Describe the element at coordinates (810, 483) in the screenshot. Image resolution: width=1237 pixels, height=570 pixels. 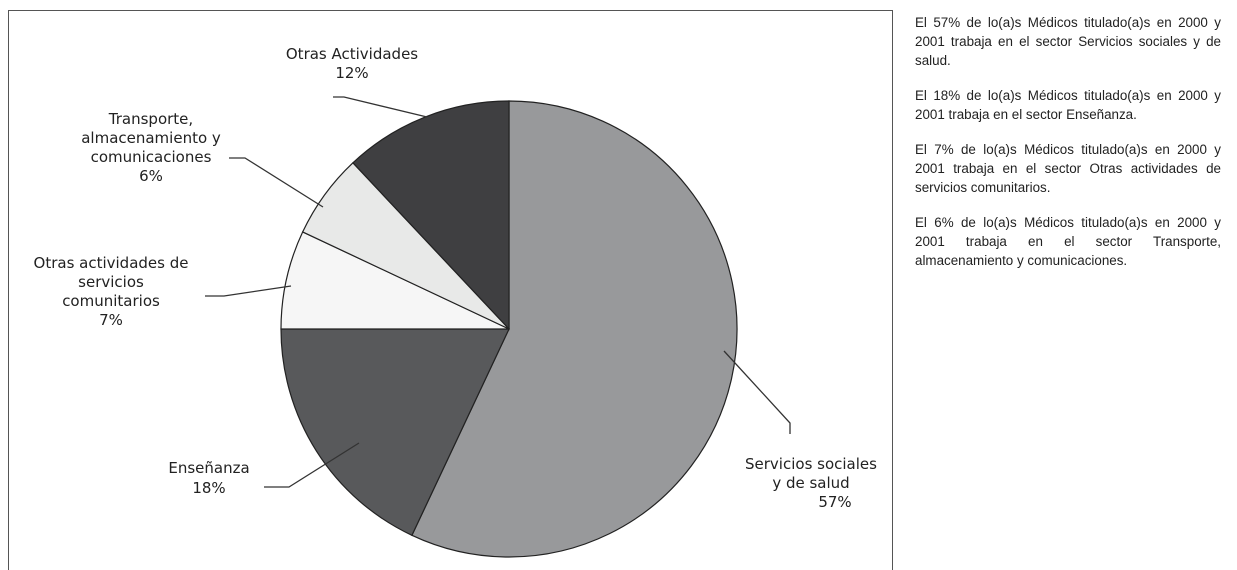
I see `slice-label-line: y de salud` at that location.